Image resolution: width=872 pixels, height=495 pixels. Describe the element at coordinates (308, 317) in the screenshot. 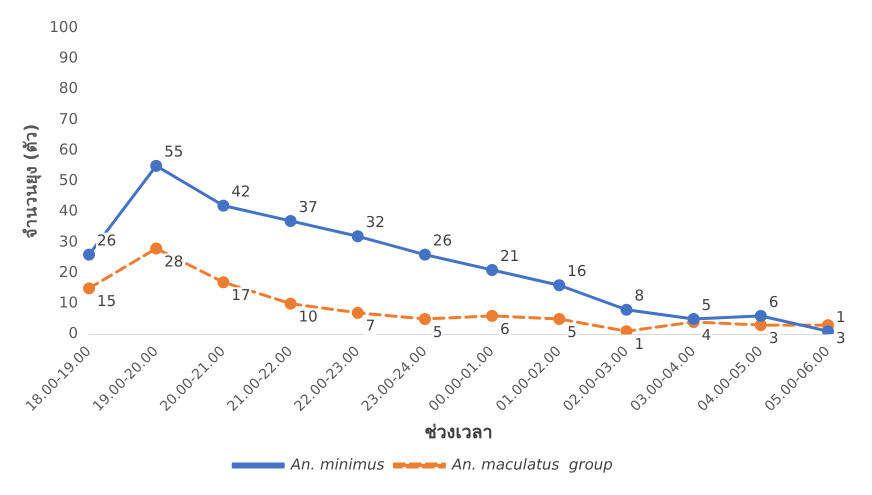

I see `data-label: 10` at that location.